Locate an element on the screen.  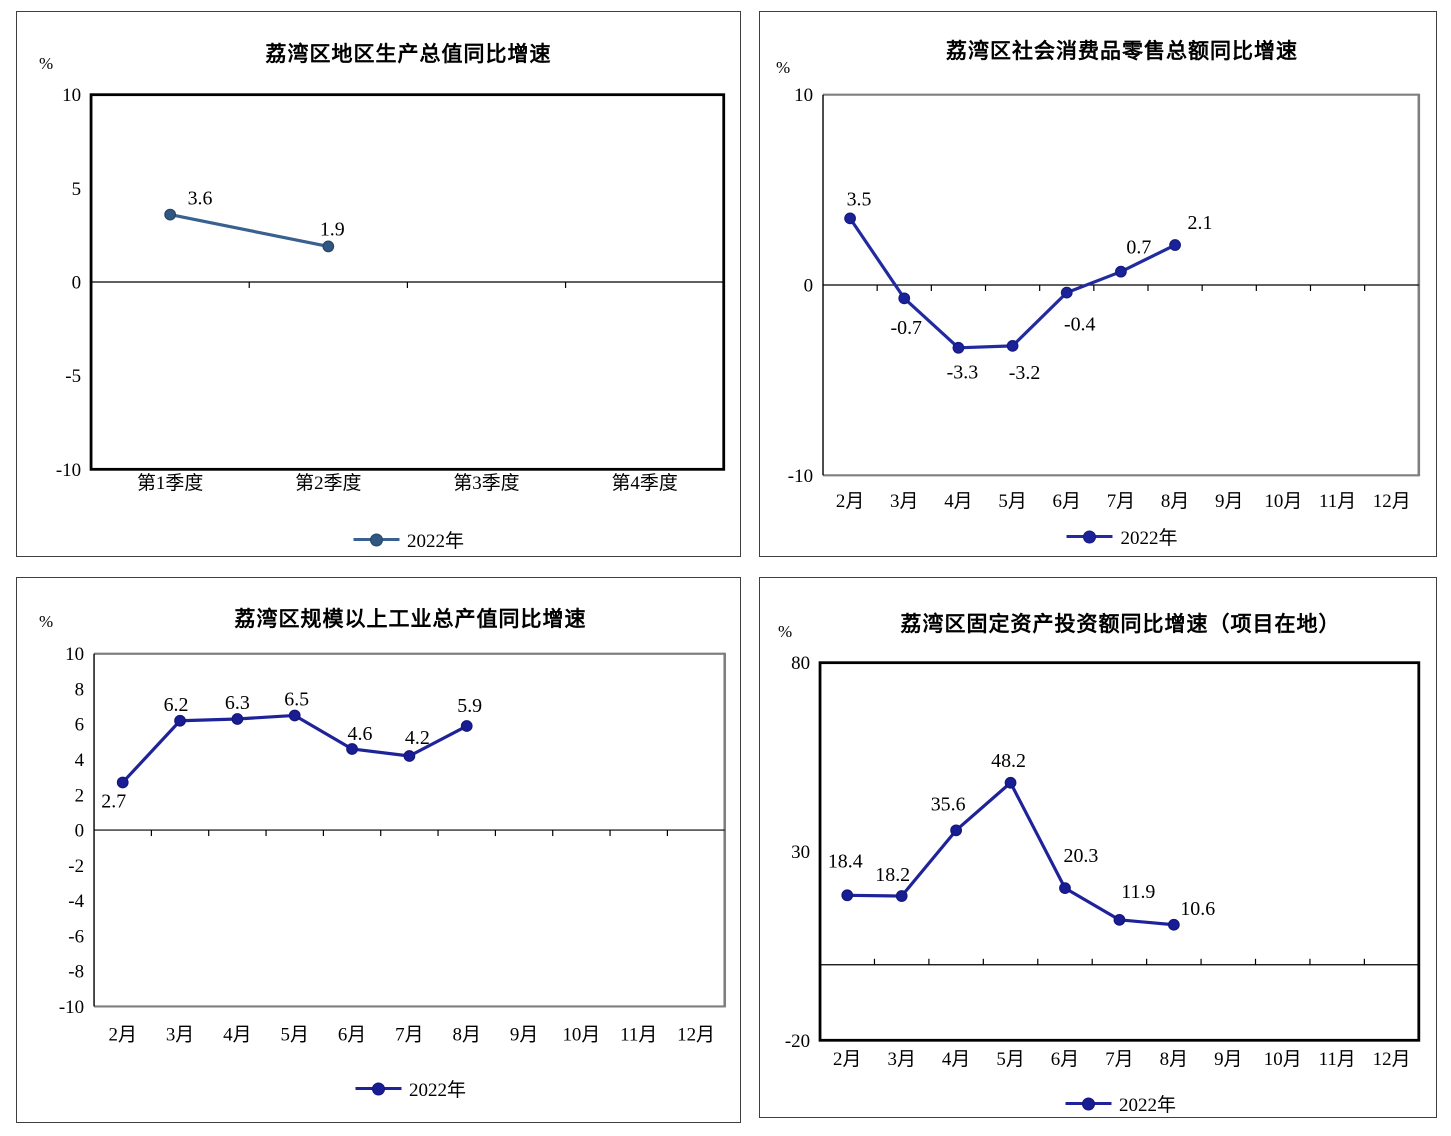
chart-title: 荔湾区地区生产总值同比增速 is located at coordinates (408, 54).